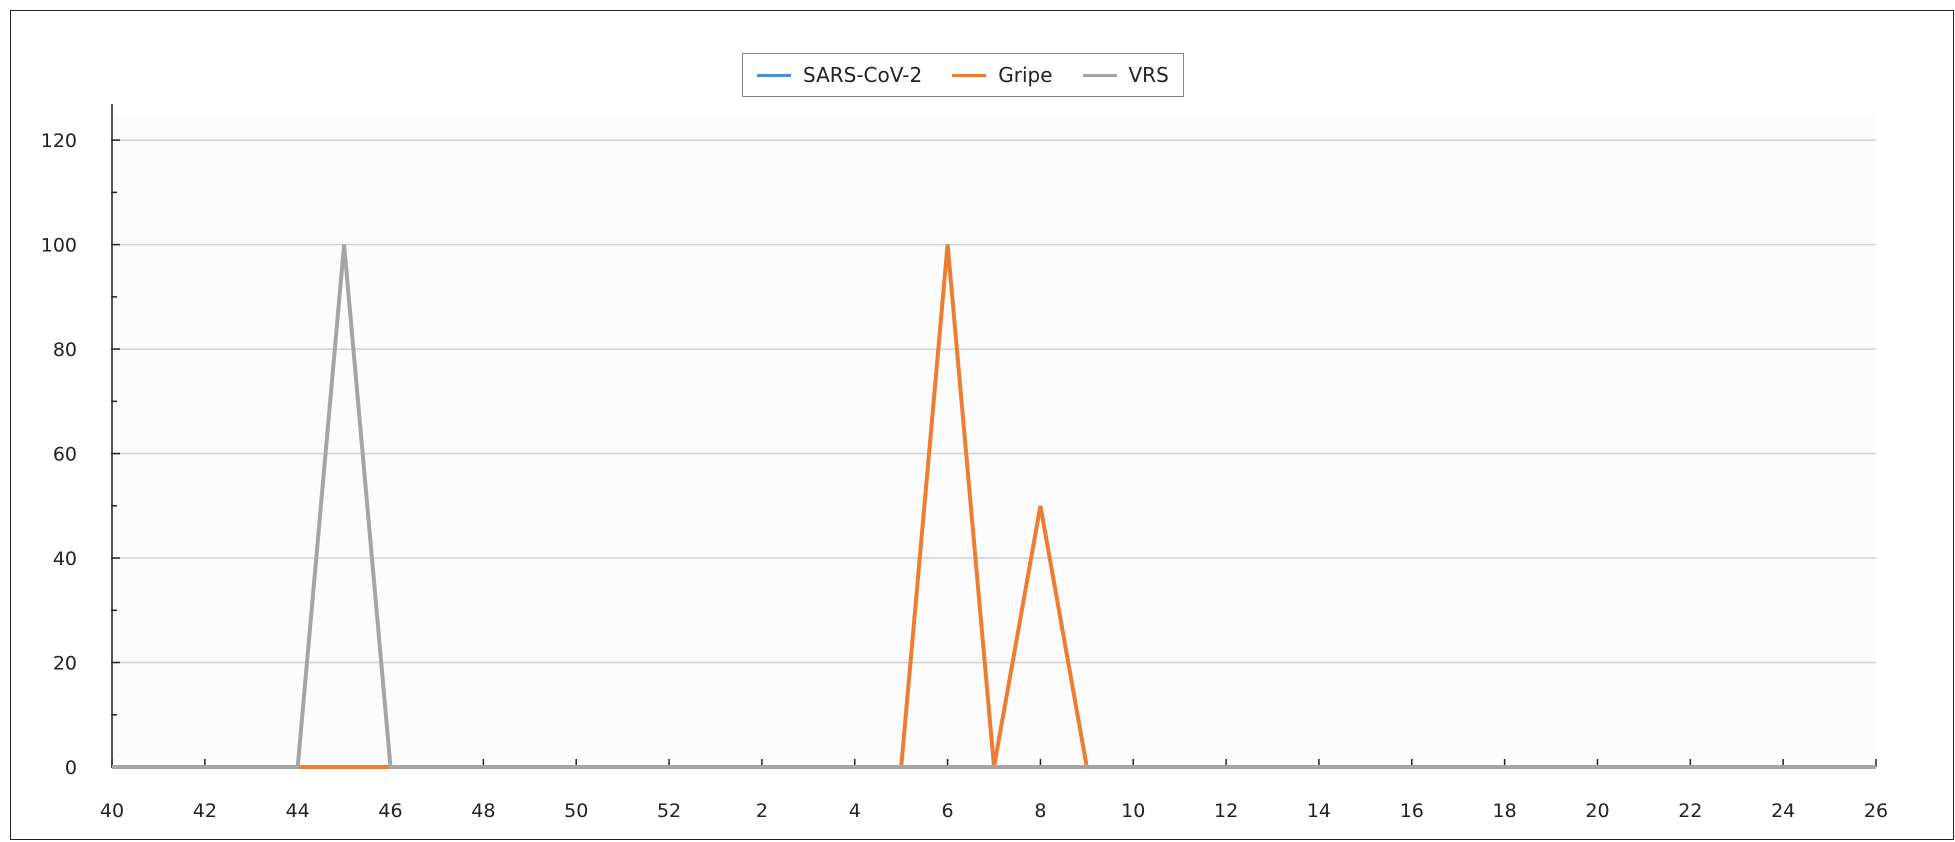  What do you see at coordinates (969, 75) in the screenshot?
I see `legend-swatch-gripe` at bounding box center [969, 75].